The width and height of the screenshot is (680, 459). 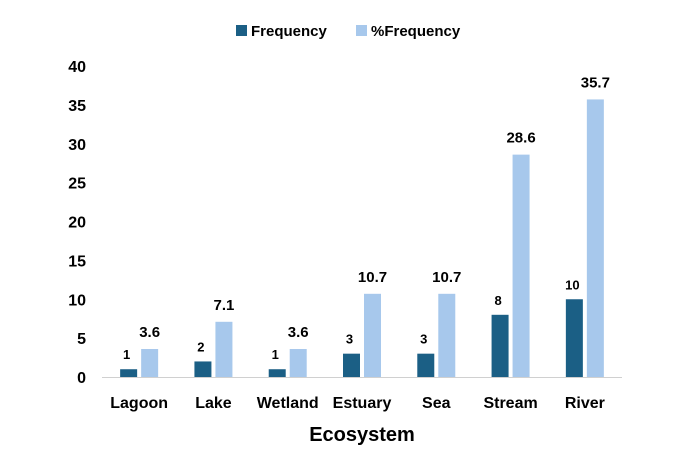 What do you see at coordinates (77, 145) in the screenshot?
I see `y-tick-label: 30` at bounding box center [77, 145].